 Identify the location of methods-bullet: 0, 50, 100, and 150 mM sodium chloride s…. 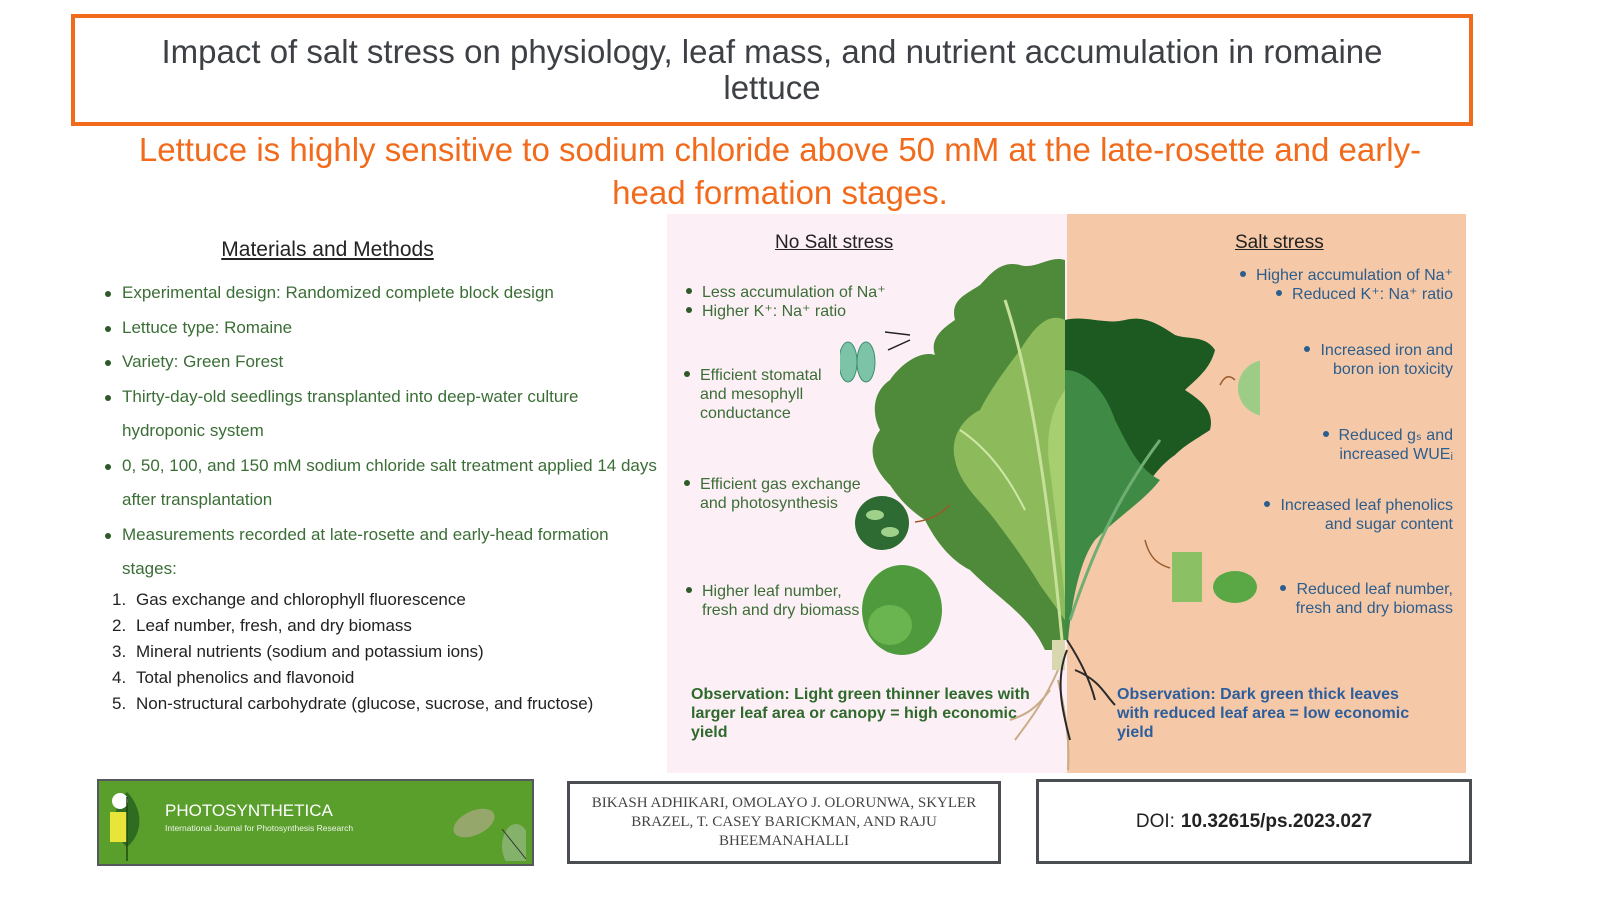
(380, 483).